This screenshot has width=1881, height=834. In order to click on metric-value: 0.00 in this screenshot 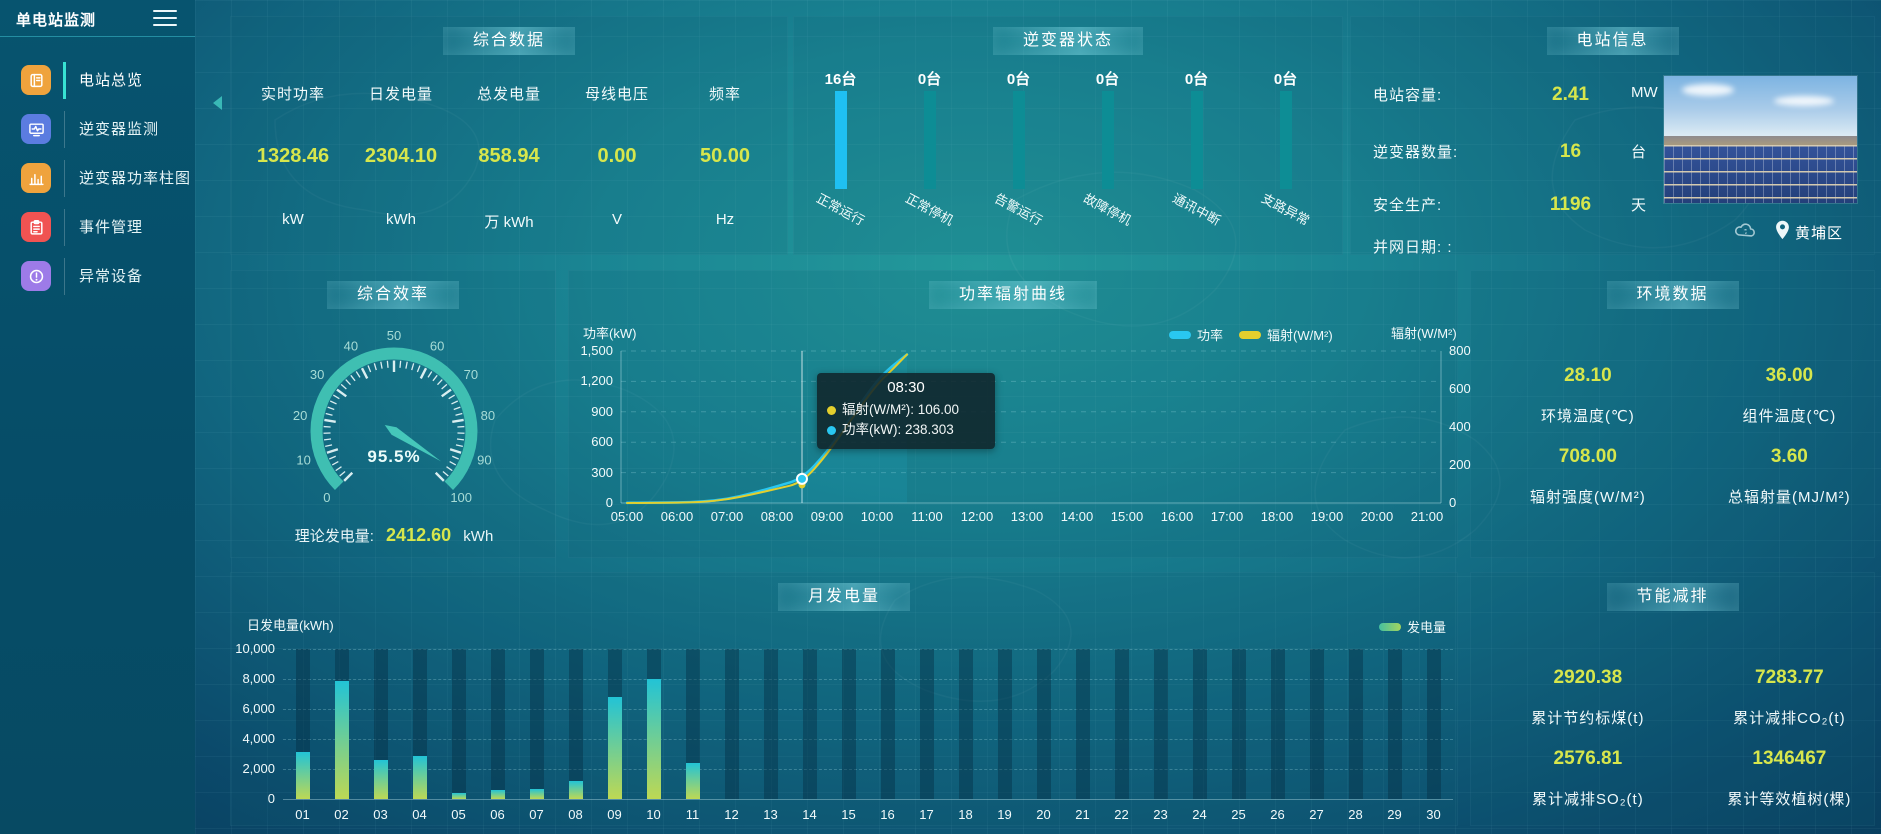, I will do `click(617, 156)`.